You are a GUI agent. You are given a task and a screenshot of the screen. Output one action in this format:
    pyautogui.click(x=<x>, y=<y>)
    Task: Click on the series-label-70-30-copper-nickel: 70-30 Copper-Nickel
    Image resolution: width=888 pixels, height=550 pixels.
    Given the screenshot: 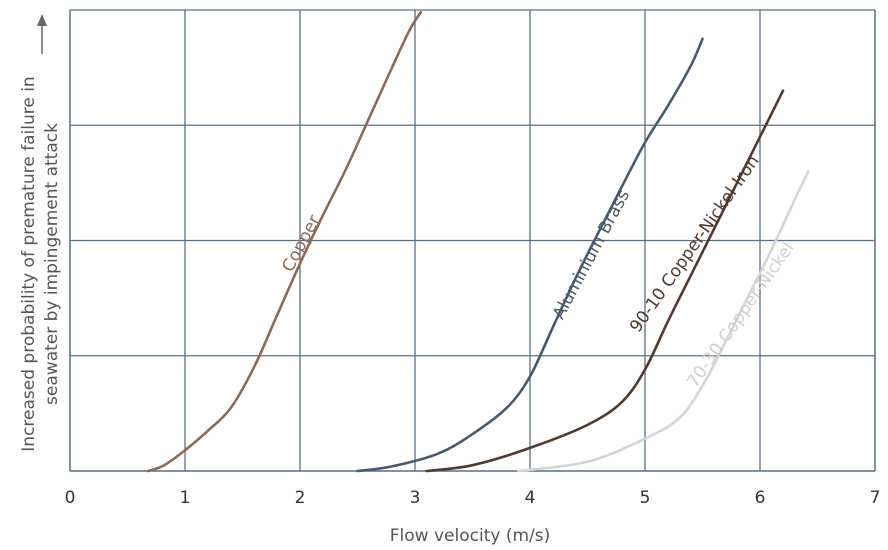 What is the action you would take?
    pyautogui.click(x=740, y=315)
    